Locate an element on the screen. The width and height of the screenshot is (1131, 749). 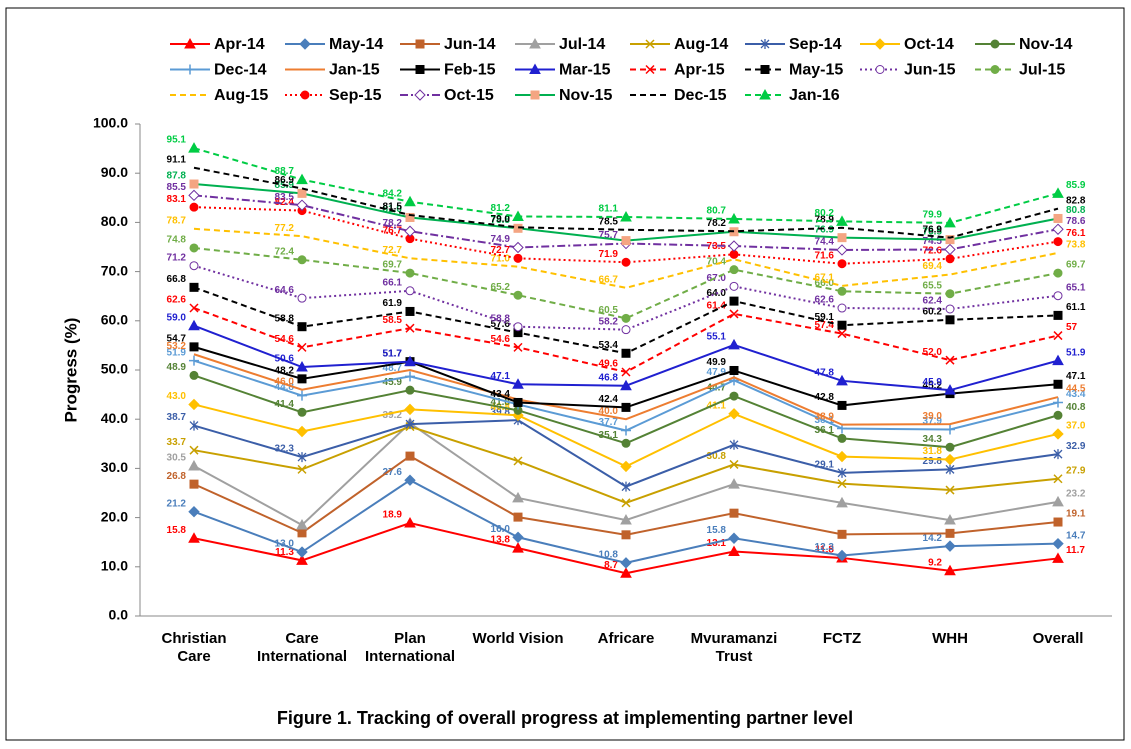
x-tick-label: Christian Care is located at coordinates (194, 647).